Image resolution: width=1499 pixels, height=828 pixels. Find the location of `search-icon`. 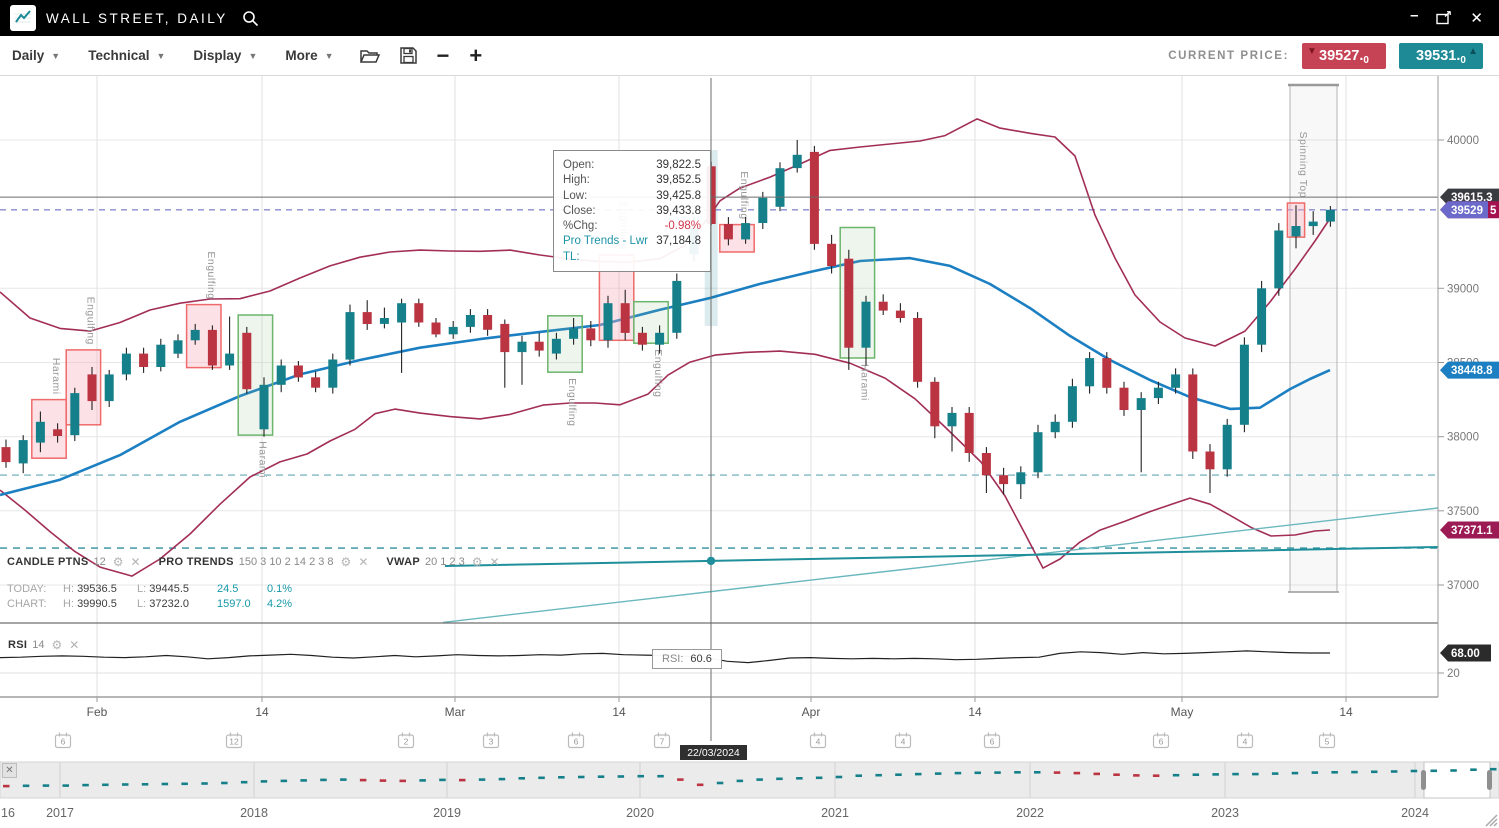

search-icon is located at coordinates (250, 18).